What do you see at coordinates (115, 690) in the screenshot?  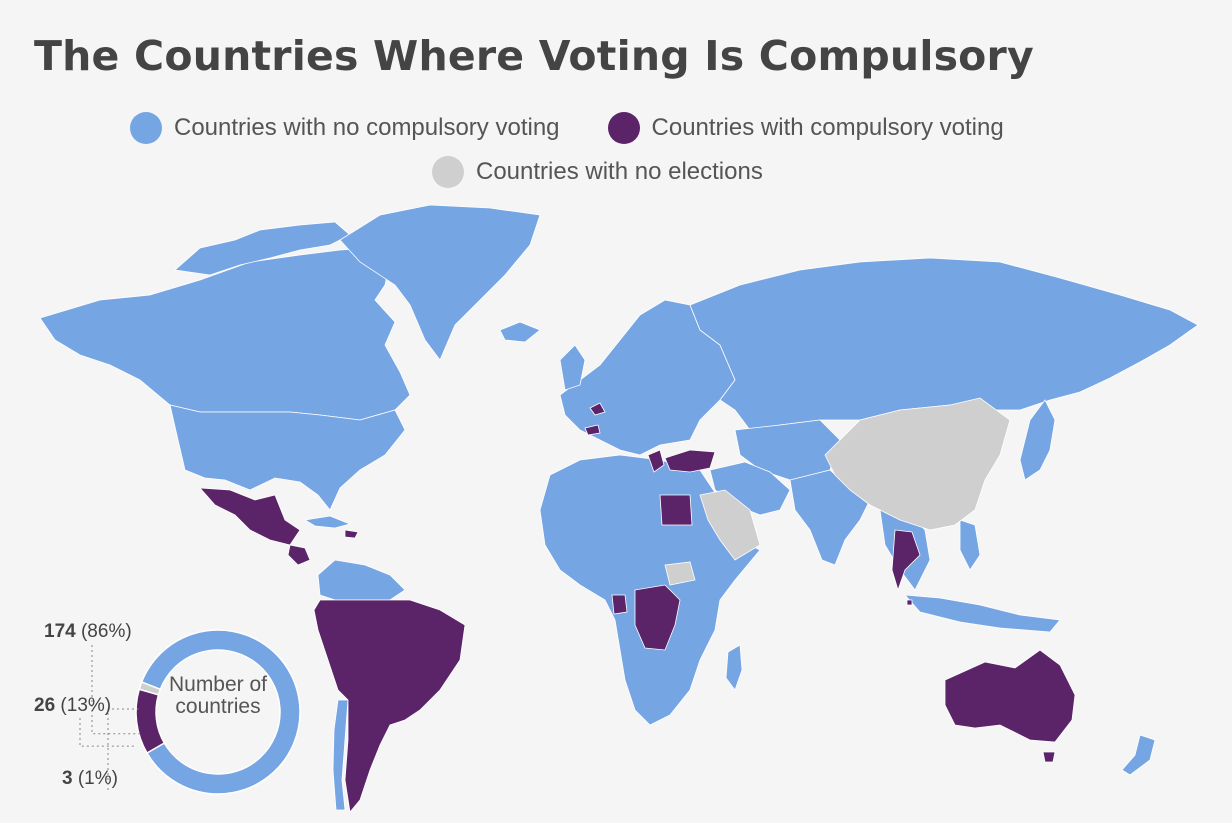 I see `leader-no-compulsory` at bounding box center [115, 690].